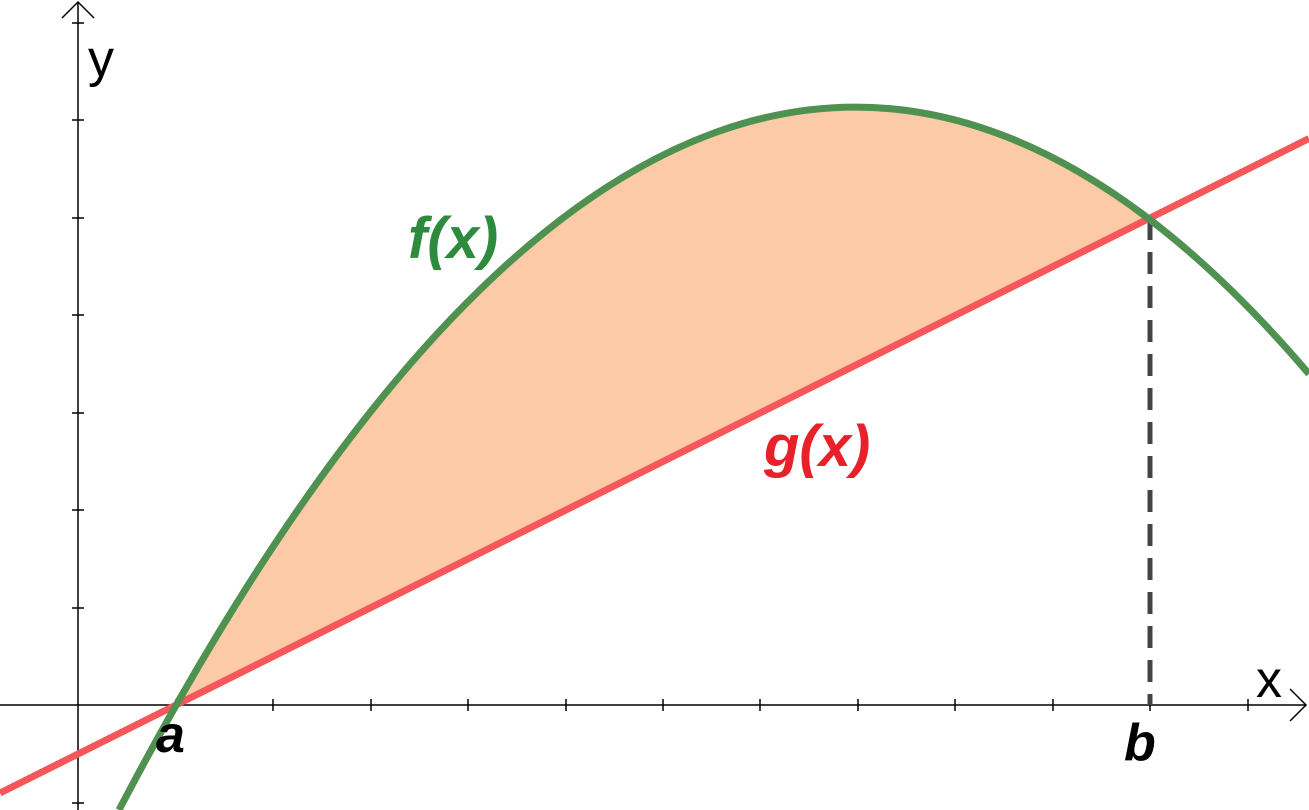  I want to click on y-arrow, so click(78, 9).